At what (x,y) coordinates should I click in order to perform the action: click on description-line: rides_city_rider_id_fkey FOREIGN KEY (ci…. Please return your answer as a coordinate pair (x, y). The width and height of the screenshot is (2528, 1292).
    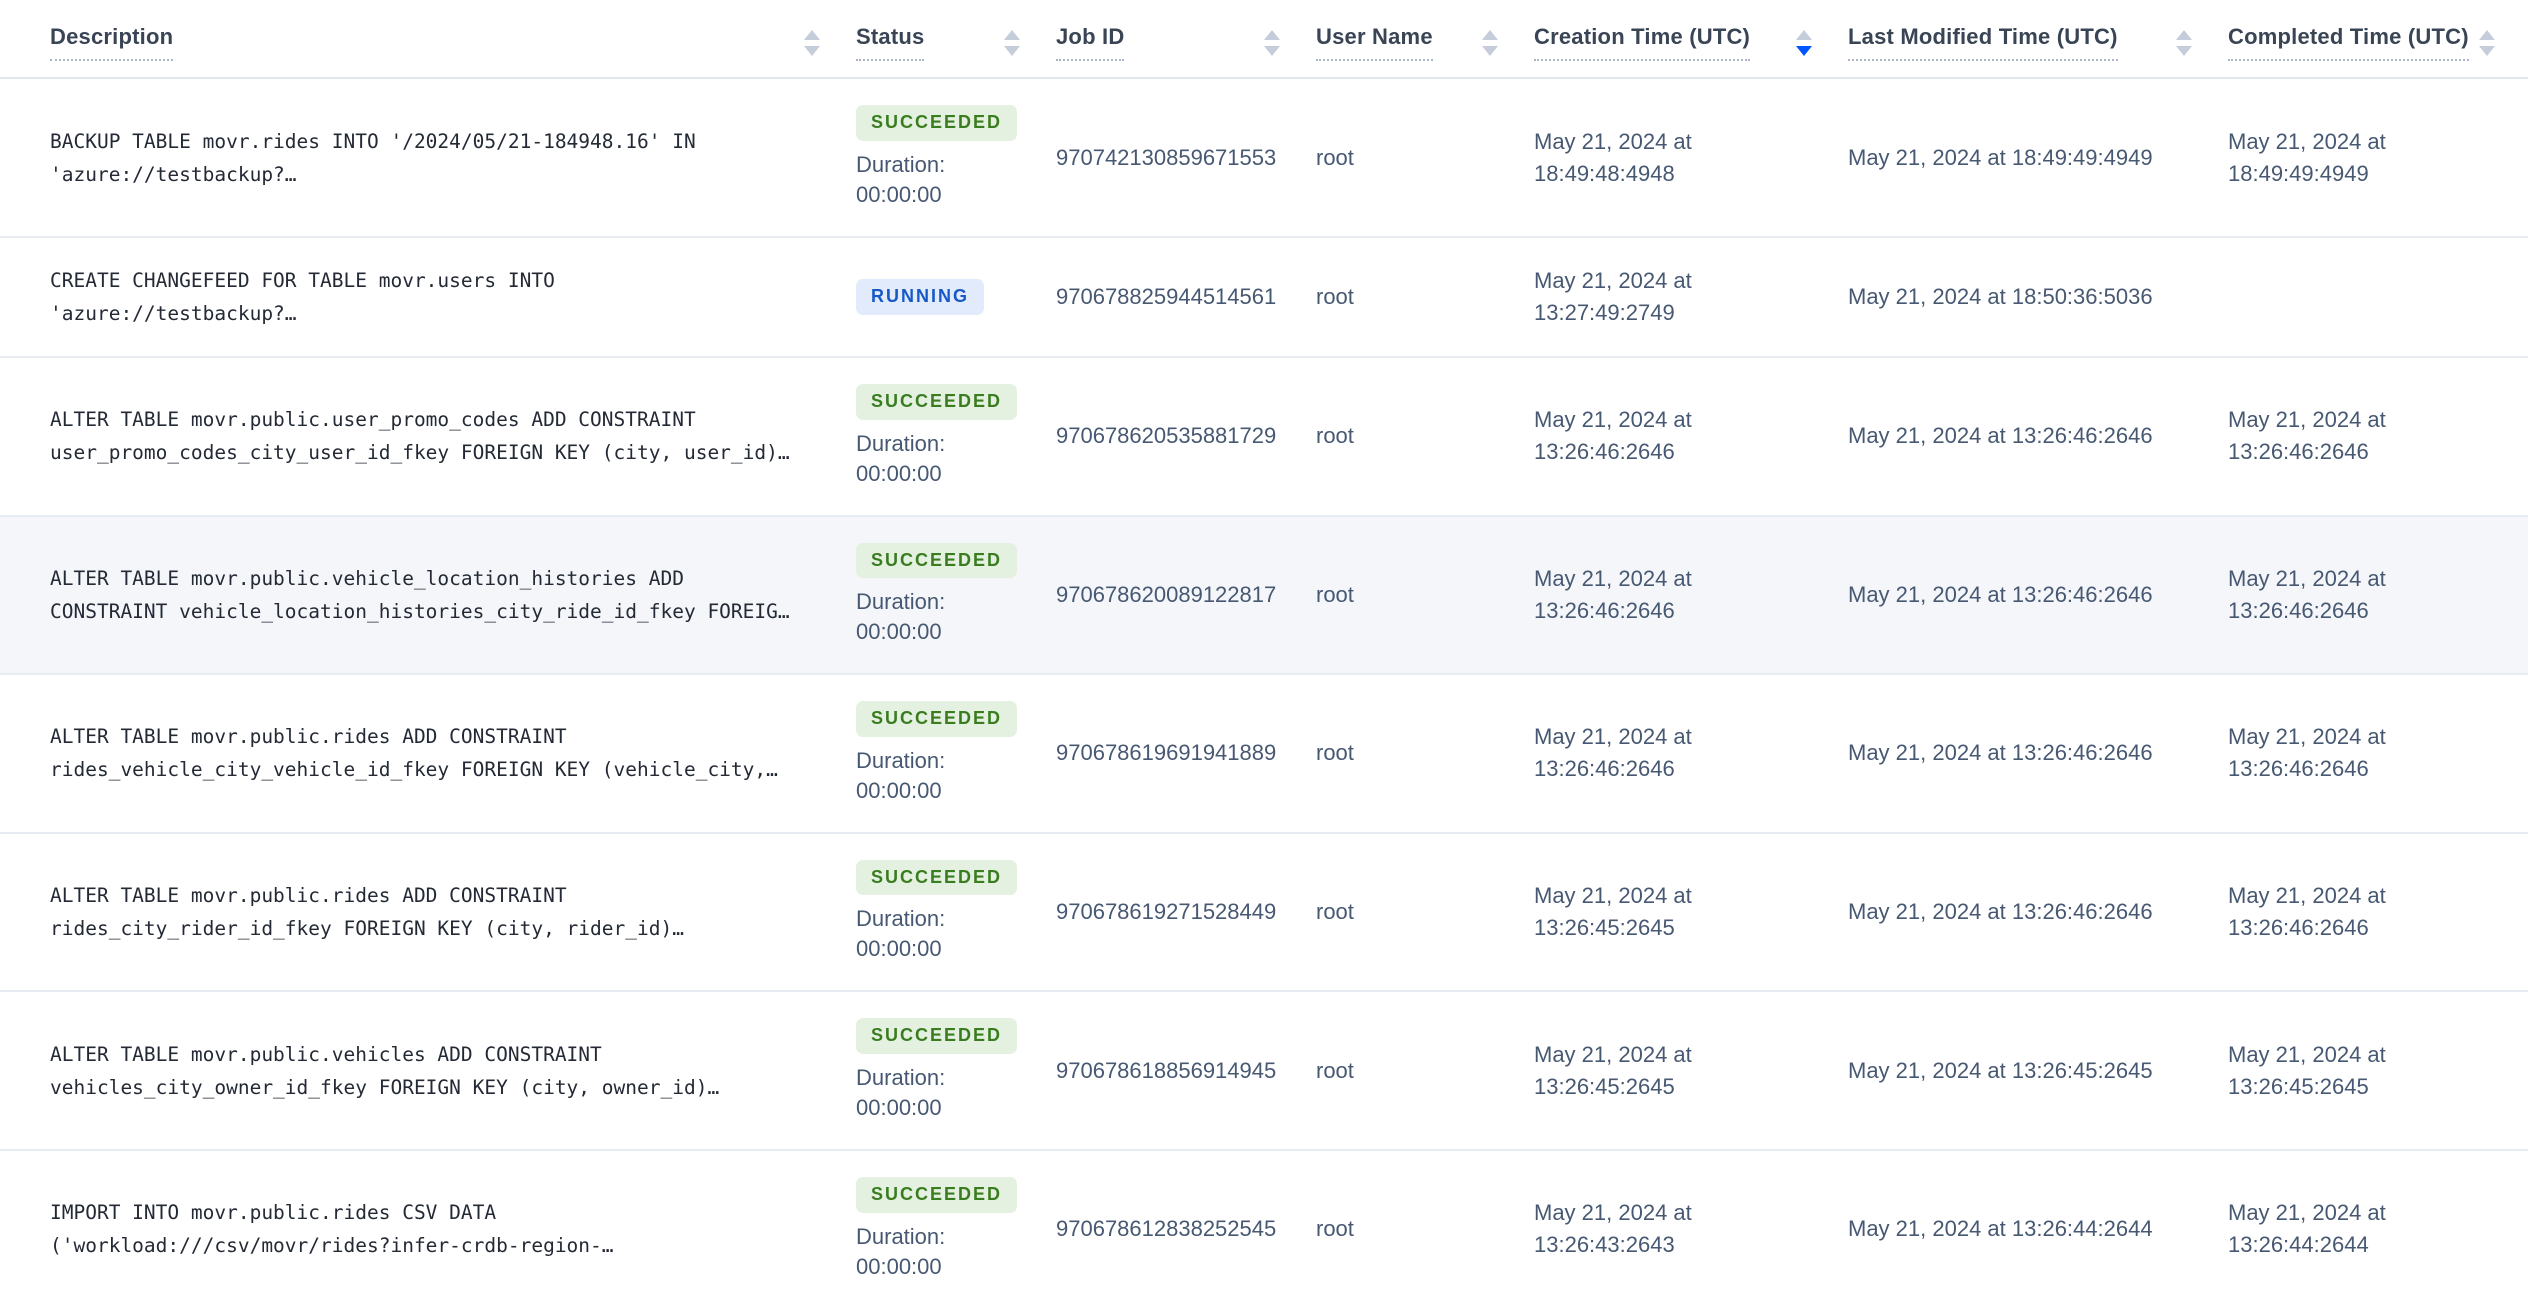
    Looking at the image, I should click on (367, 929).